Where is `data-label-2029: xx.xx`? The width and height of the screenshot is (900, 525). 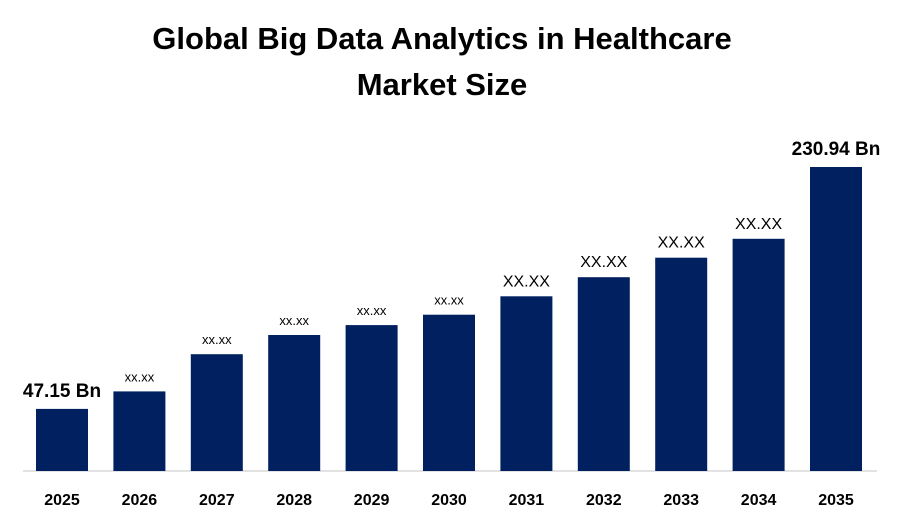
data-label-2029: xx.xx is located at coordinates (372, 310).